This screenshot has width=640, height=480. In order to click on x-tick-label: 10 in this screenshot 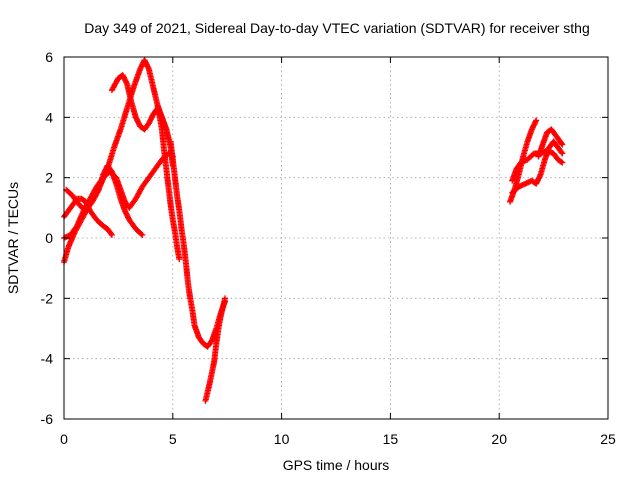, I will do `click(282, 439)`.